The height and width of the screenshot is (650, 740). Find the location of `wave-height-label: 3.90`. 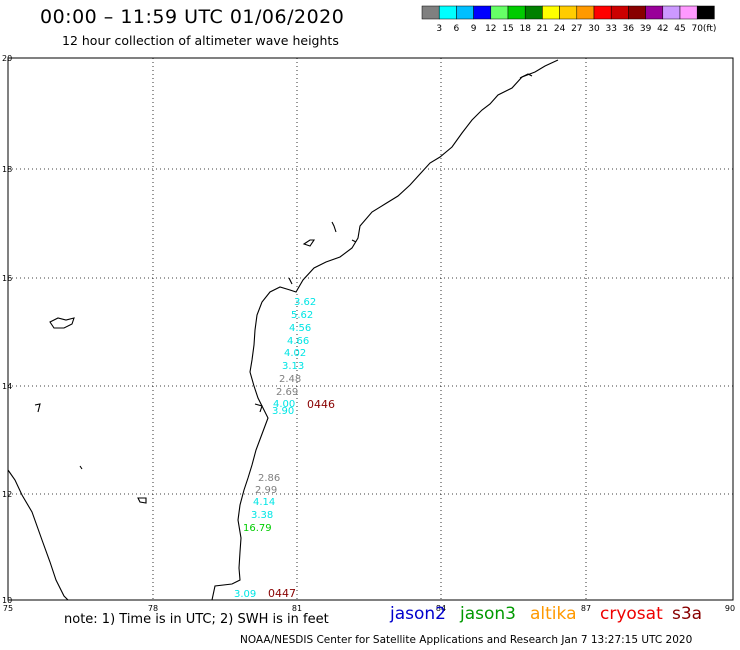

wave-height-label: 3.90 is located at coordinates (283, 411).